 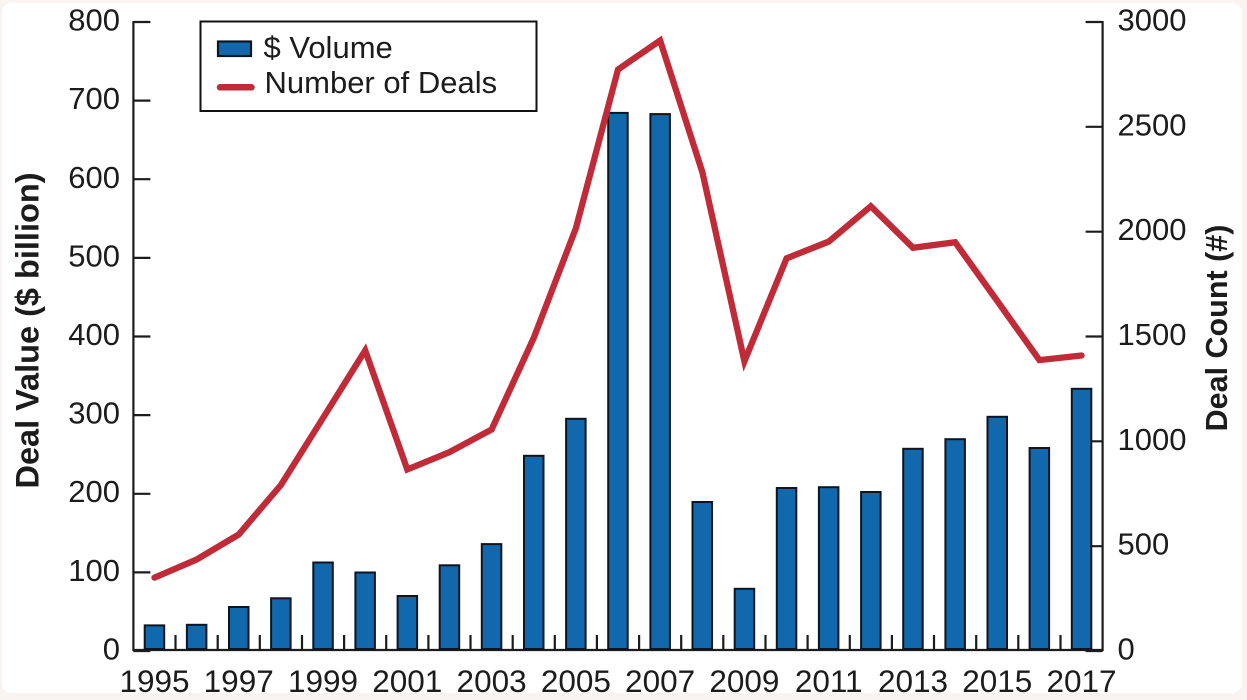 I want to click on svg-text: 800, so click(x=94, y=20).